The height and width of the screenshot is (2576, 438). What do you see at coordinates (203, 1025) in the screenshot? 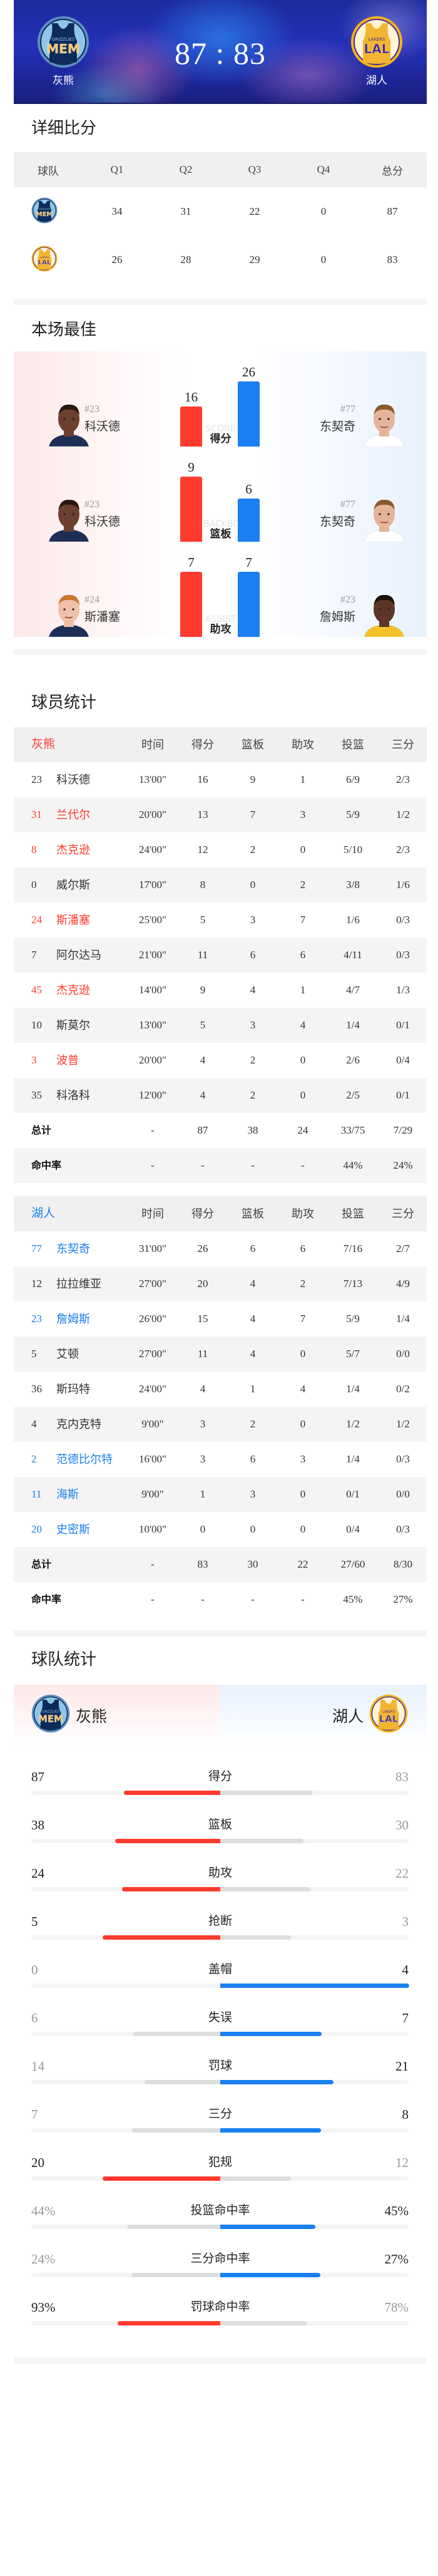
I see `stat-cell: 5` at bounding box center [203, 1025].